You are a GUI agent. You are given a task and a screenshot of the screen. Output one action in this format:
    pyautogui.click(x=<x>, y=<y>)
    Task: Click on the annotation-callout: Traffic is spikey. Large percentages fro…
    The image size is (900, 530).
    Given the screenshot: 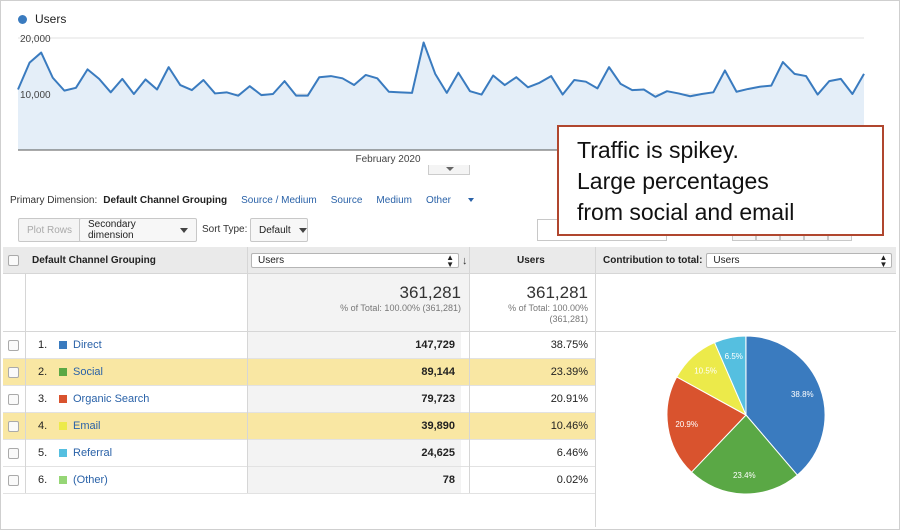 What is the action you would take?
    pyautogui.click(x=720, y=180)
    